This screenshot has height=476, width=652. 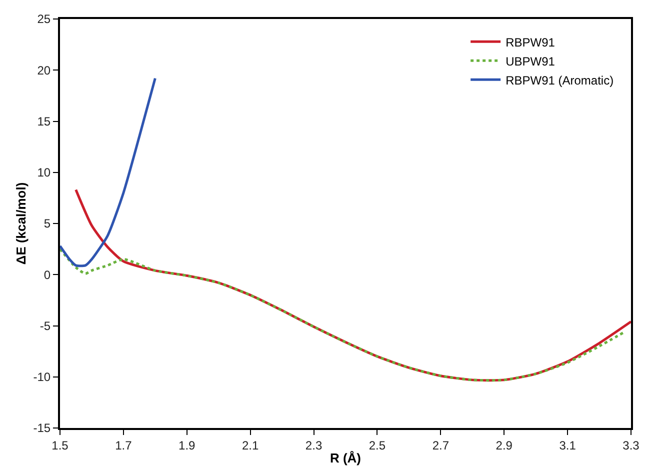 What do you see at coordinates (44, 121) in the screenshot?
I see `y-tick-label: 15` at bounding box center [44, 121].